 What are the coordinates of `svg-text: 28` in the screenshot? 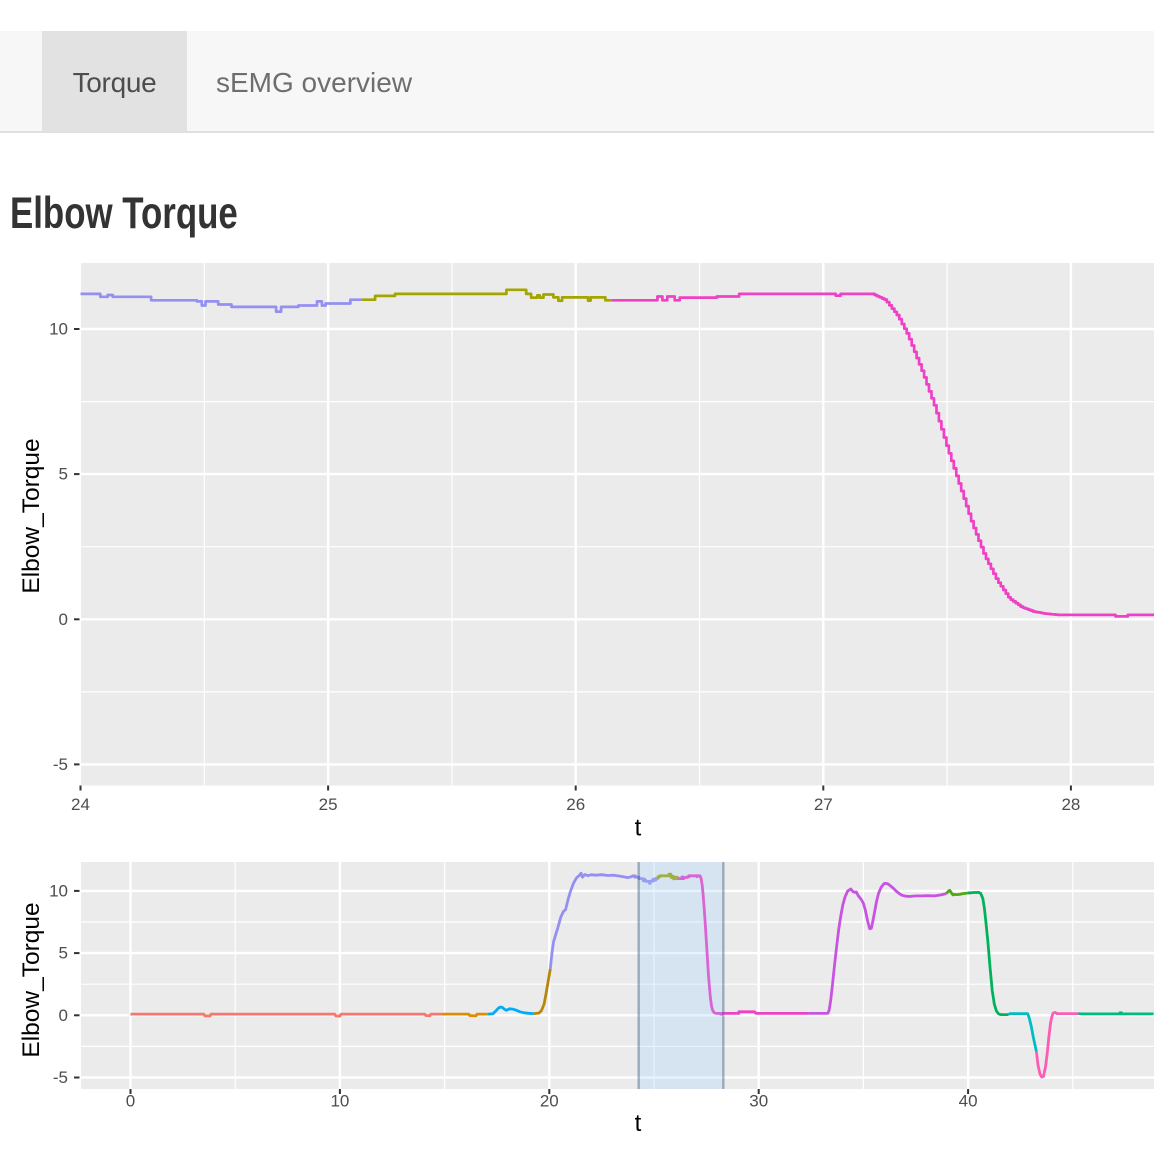 It's located at (1070, 804).